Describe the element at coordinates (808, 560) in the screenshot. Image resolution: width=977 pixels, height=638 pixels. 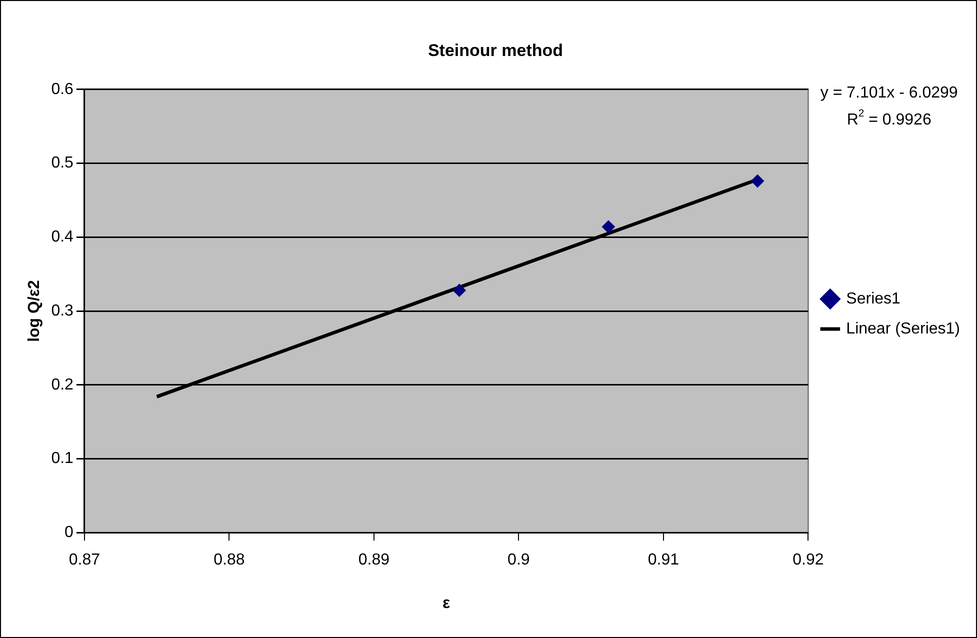
I see `x-tick-label: 0.92` at that location.